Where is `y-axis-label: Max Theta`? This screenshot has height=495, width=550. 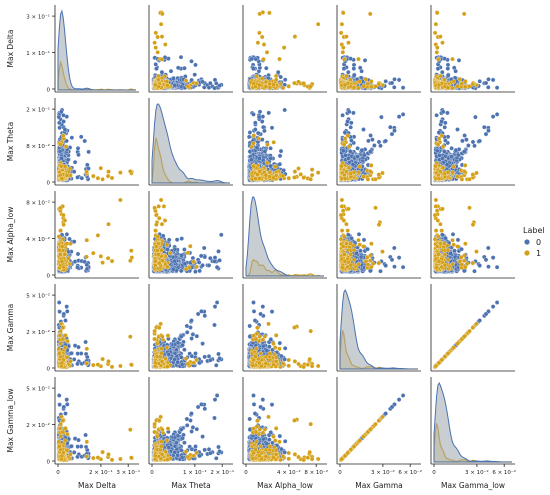
y-axis-label: Max Theta is located at coordinates (10, 141).